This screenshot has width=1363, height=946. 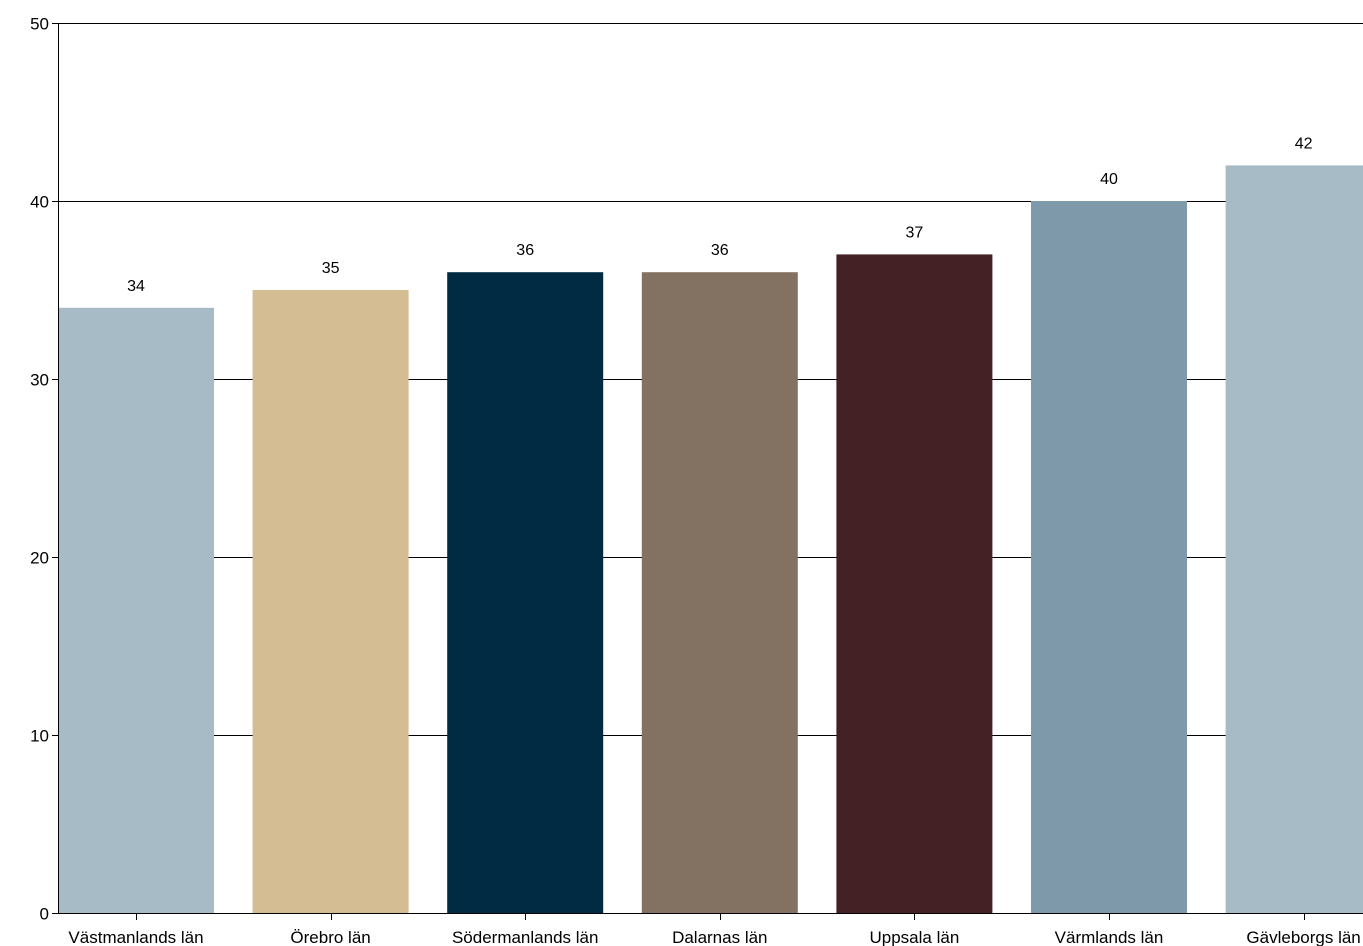 I want to click on x-category-label: Gävleborgs län, so click(x=1303, y=937).